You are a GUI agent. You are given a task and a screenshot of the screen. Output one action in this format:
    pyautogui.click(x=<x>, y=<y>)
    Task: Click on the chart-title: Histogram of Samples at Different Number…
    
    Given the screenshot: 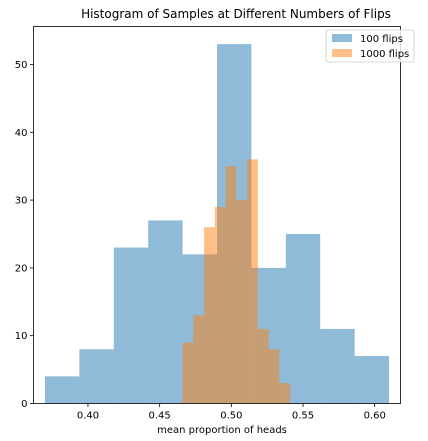 What is the action you would take?
    pyautogui.click(x=236, y=14)
    